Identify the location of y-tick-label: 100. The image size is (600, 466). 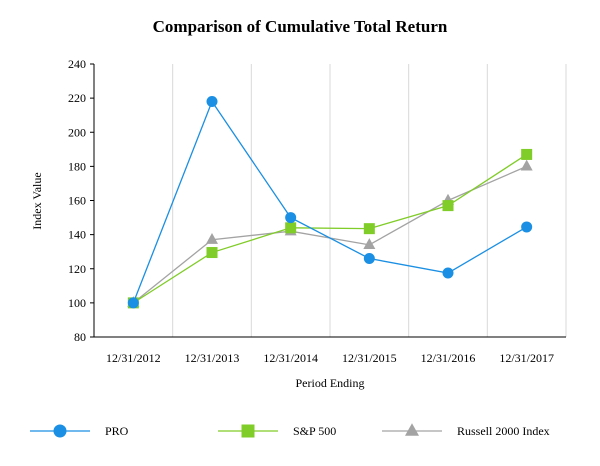
(77, 303).